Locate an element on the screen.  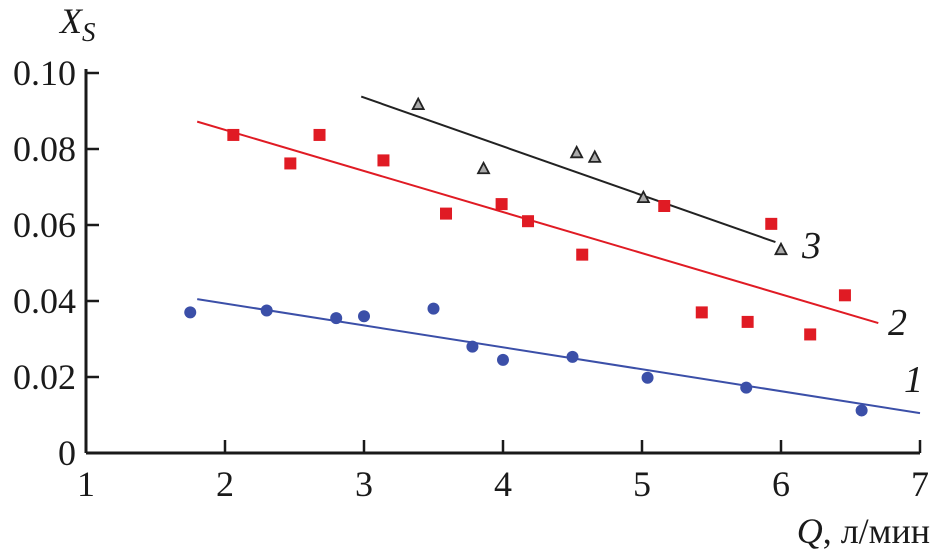
x-tick-label: 7 is located at coordinates (920, 484).